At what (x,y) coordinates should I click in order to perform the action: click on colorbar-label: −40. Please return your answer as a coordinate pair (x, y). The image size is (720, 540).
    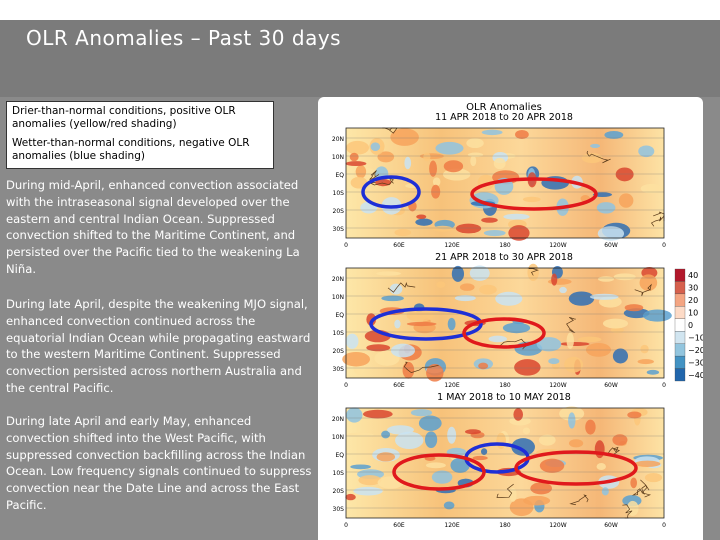
    Looking at the image, I should click on (695, 375).